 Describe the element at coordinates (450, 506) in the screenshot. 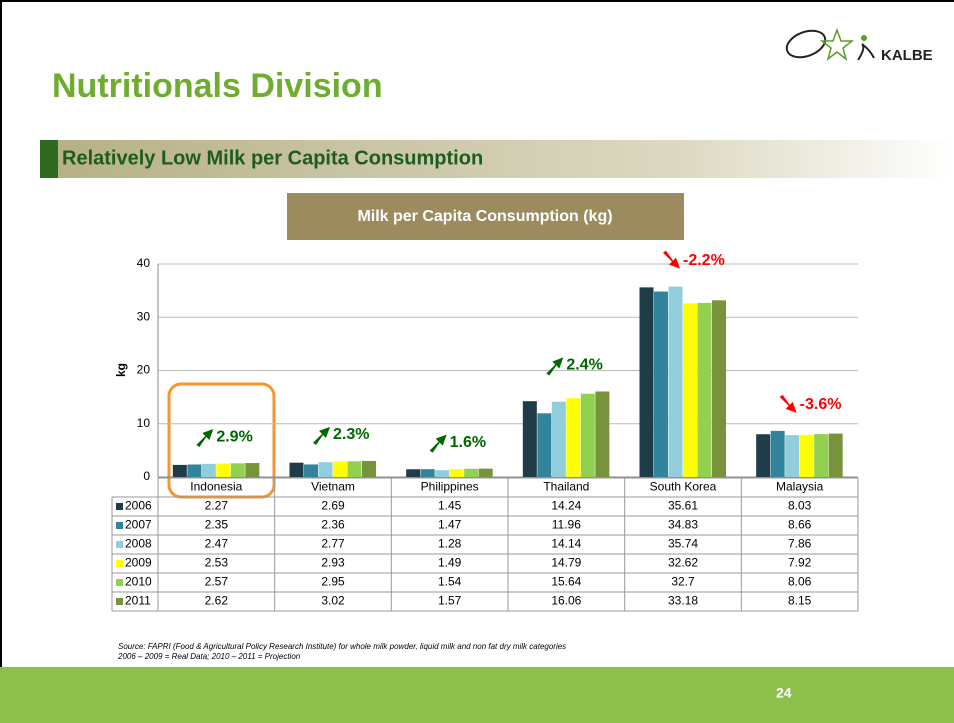

I see `table-cell: 1.45` at that location.